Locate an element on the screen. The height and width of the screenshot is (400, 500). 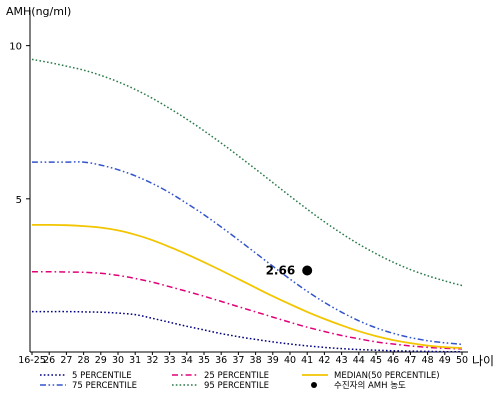
patient-value-label: 2.66 is located at coordinates (281, 271).